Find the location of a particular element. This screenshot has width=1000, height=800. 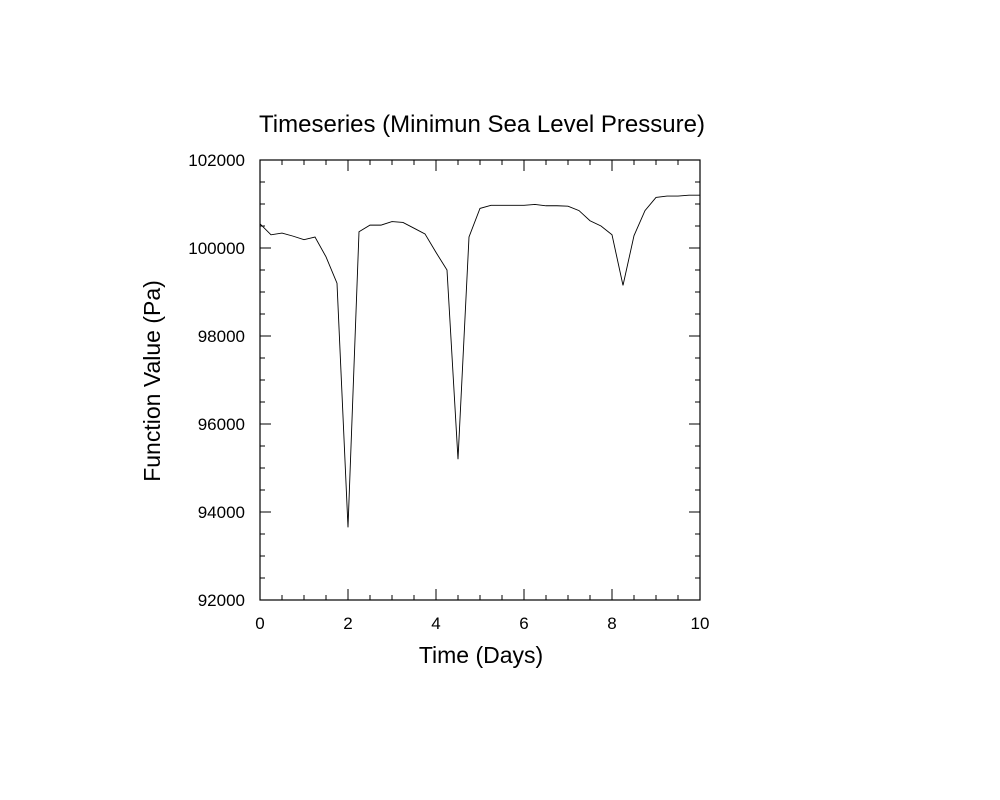

x-tick-label: 2 is located at coordinates (347, 623).